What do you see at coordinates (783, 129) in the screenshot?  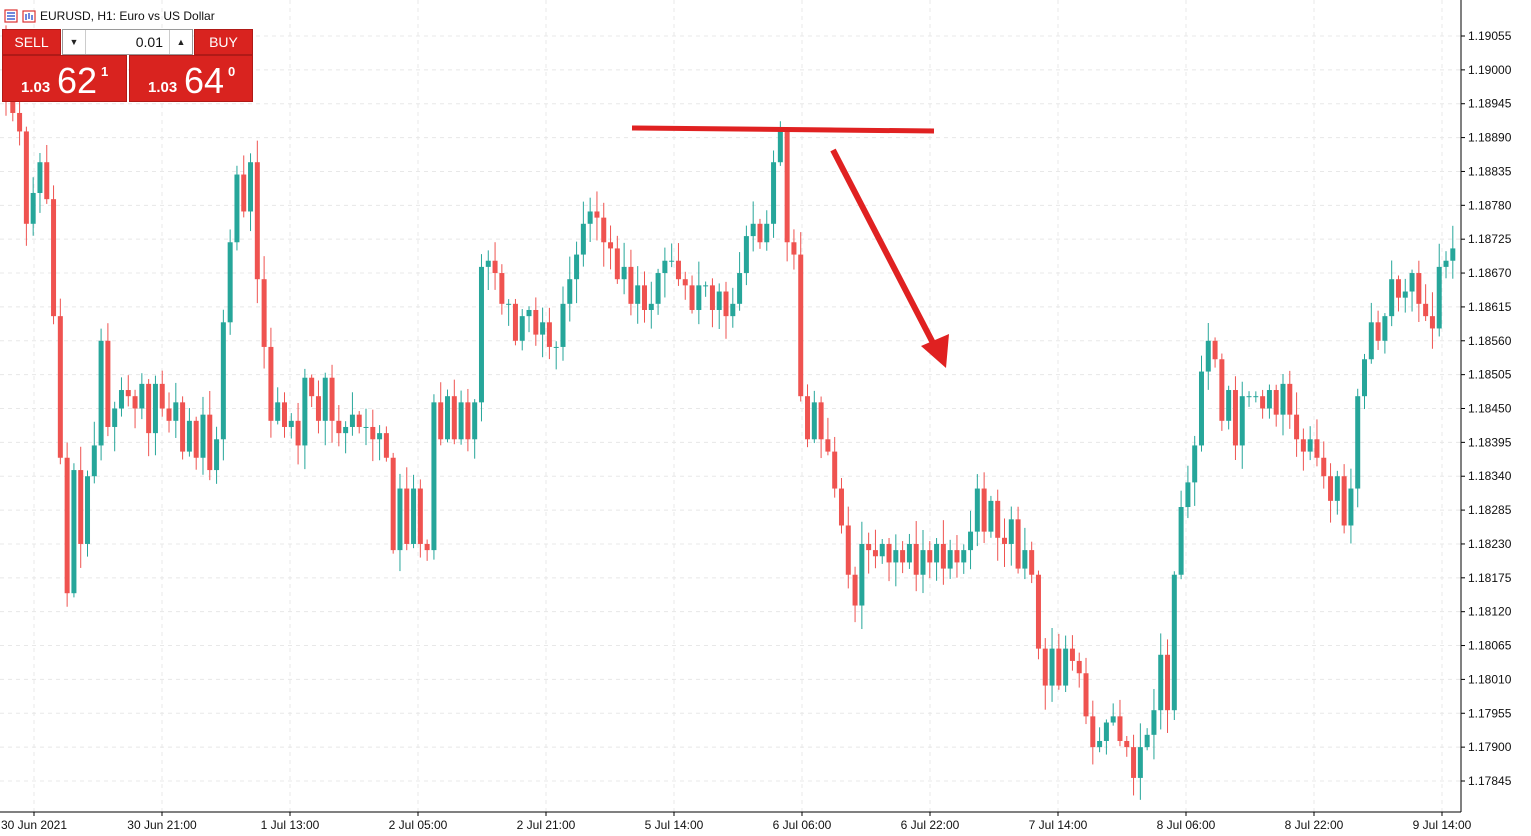 I see `resistance-line` at bounding box center [783, 129].